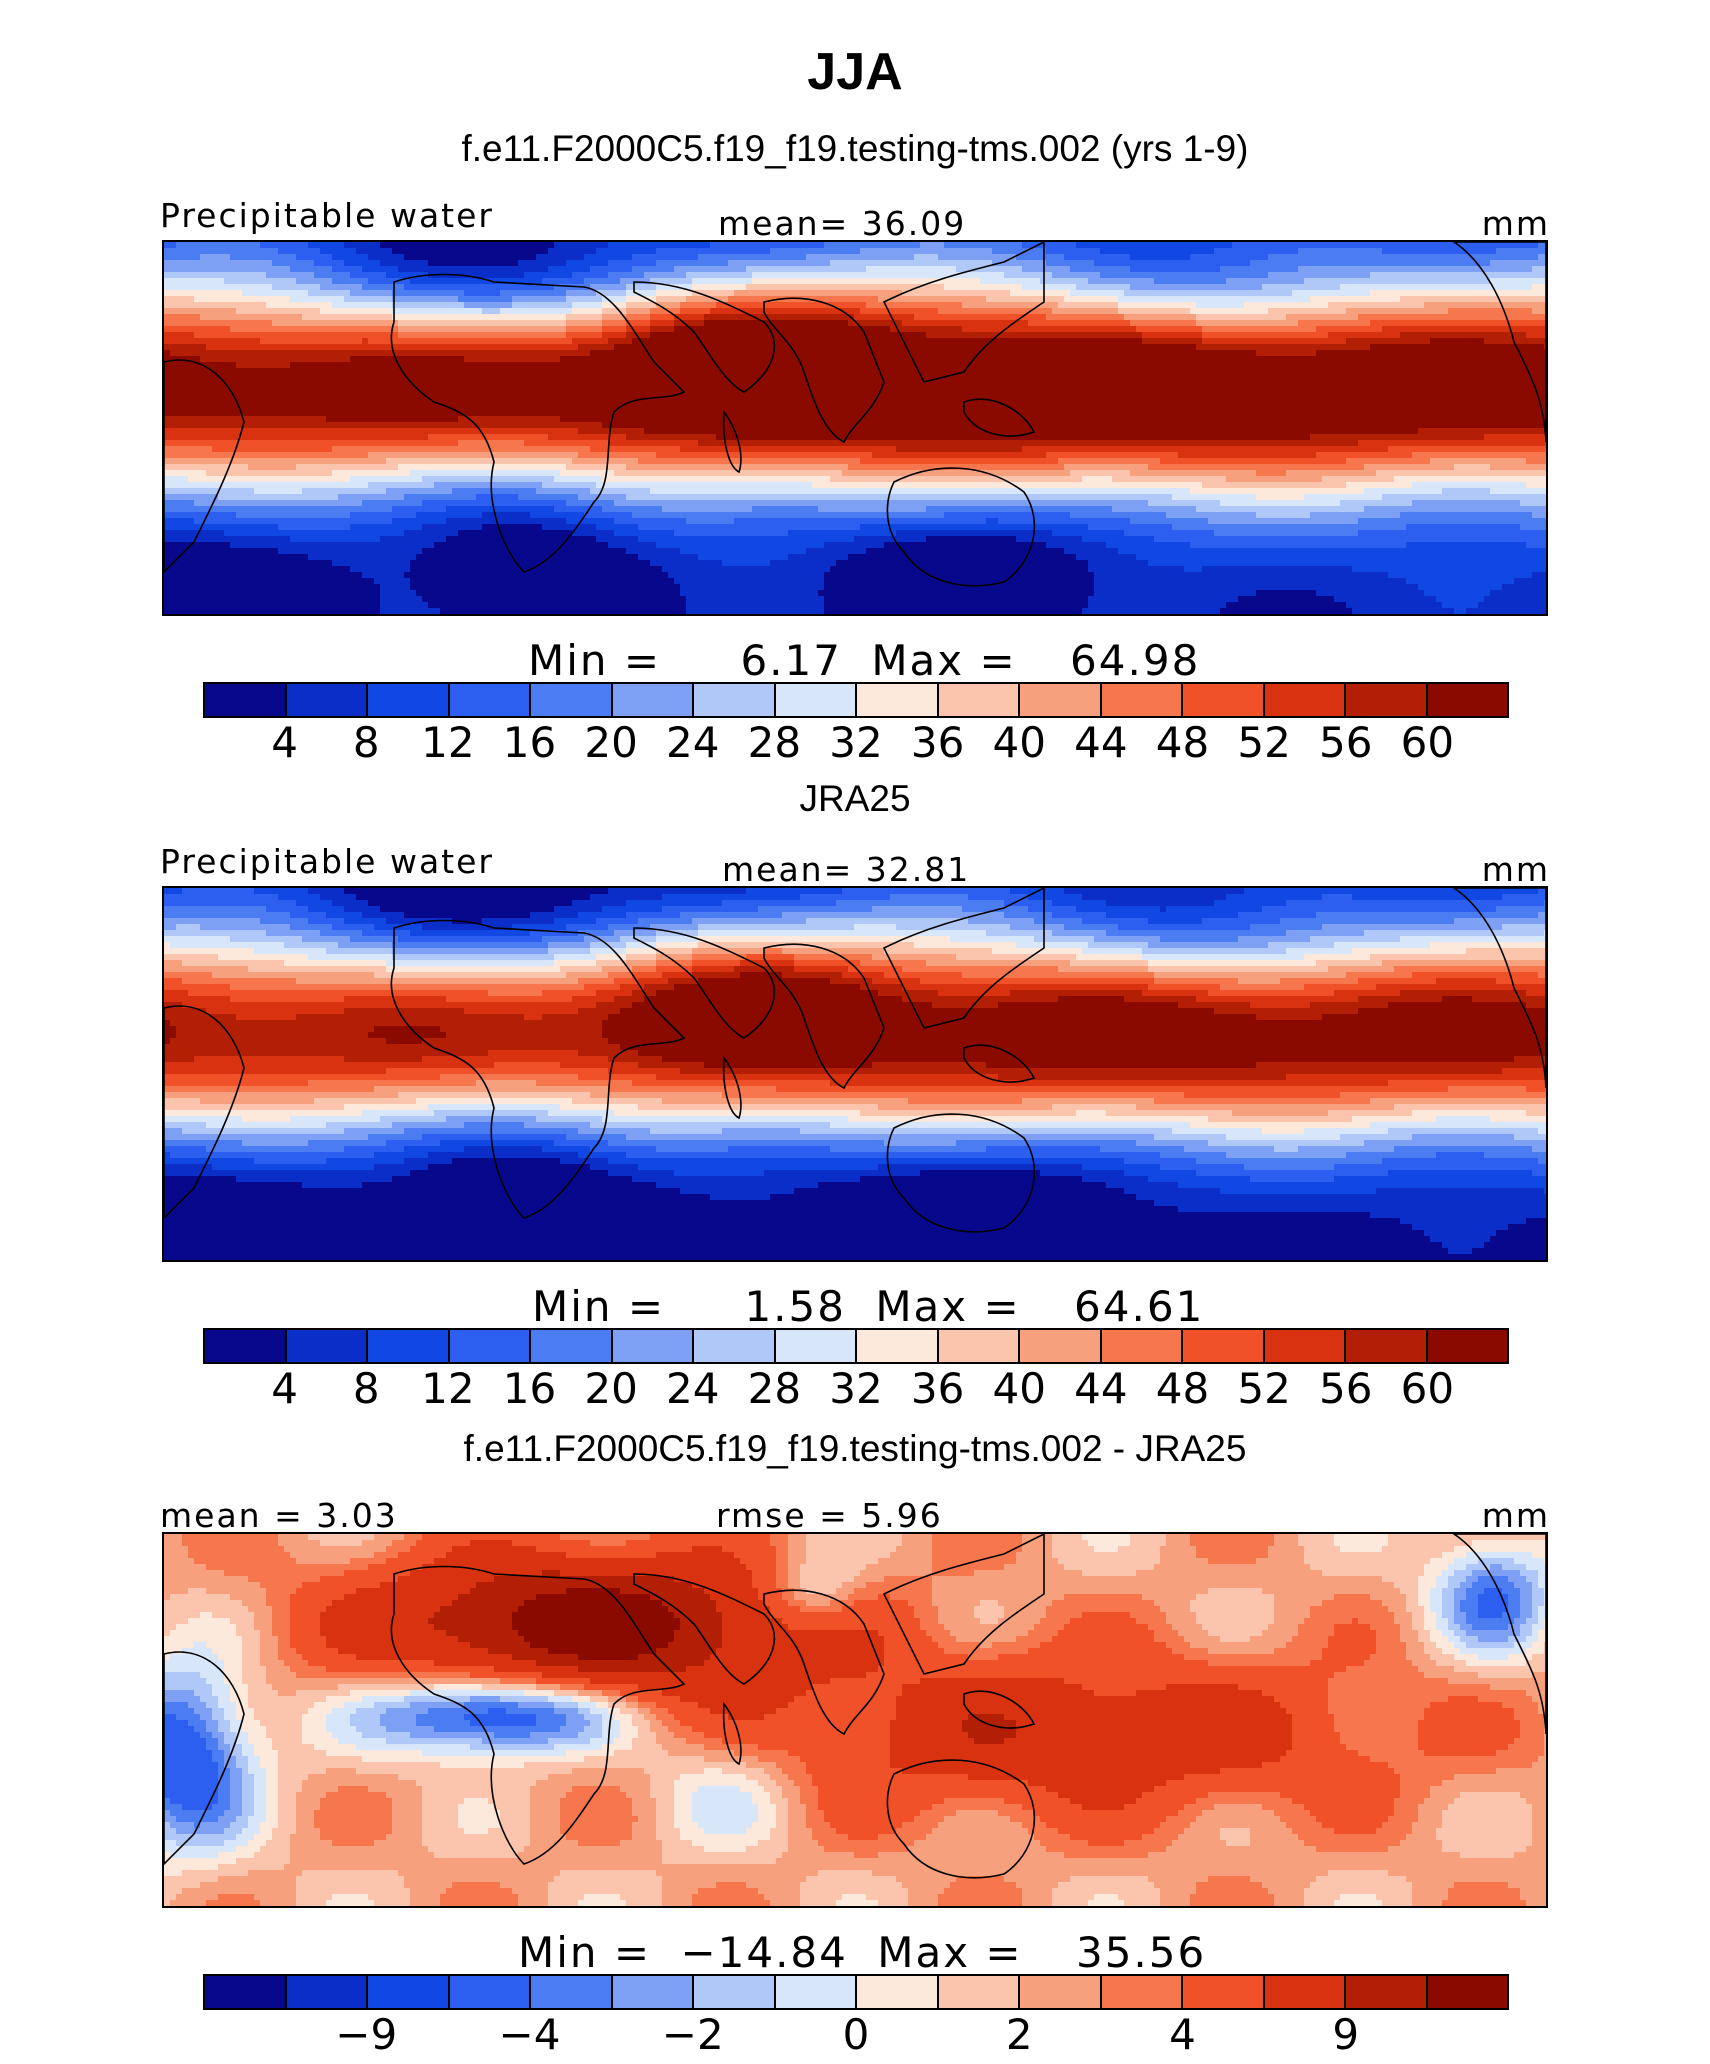 The image size is (1710, 2064). Describe the element at coordinates (774, 742) in the screenshot. I see `colorbar-tick-label: 28` at that location.